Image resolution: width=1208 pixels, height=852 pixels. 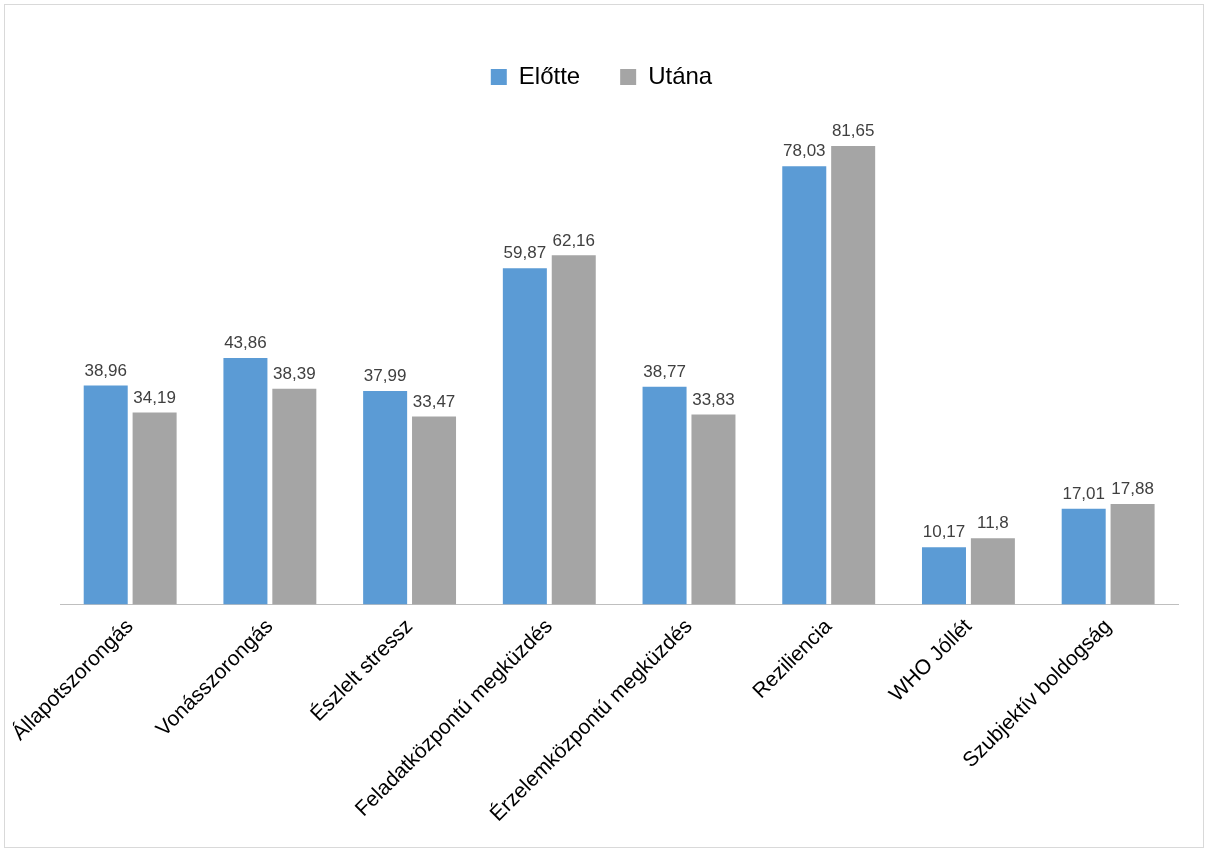 What do you see at coordinates (853, 131) in the screenshot?
I see `data-label: 81,65` at bounding box center [853, 131].